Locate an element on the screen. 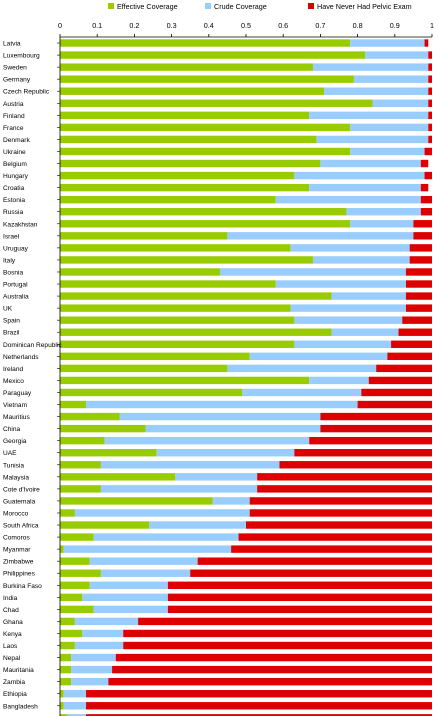 This screenshot has height=716, width=438. y-tick-label: Latvia is located at coordinates (12, 44).